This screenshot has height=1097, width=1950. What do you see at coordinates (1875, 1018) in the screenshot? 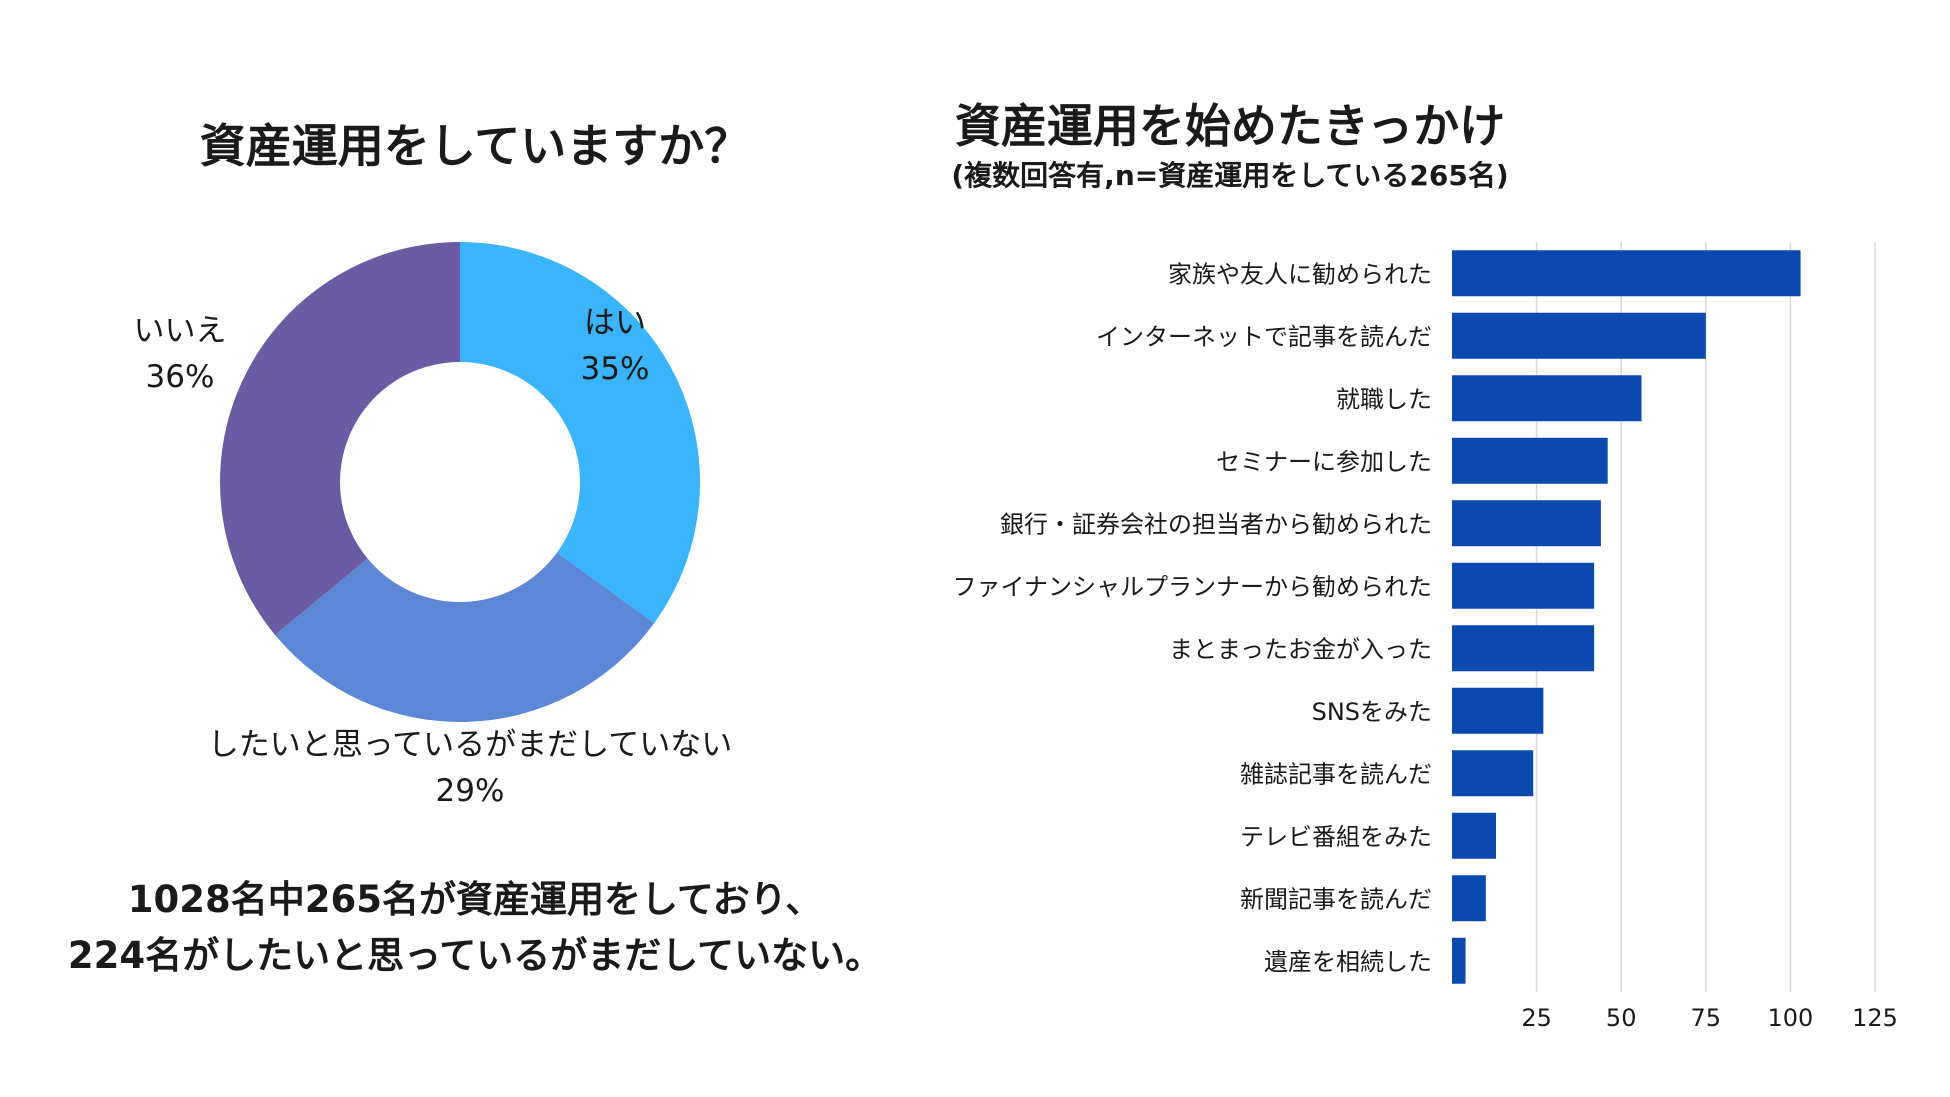
I see `x-tick-label-125: 125` at bounding box center [1875, 1018].